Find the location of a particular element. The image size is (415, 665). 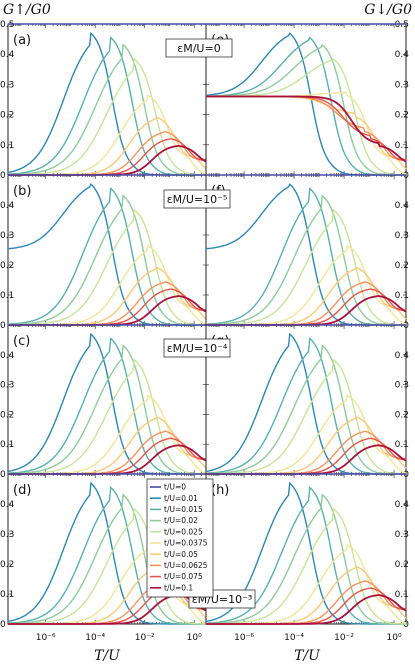

x-tick-label: 10⁻⁴ is located at coordinates (294, 638).